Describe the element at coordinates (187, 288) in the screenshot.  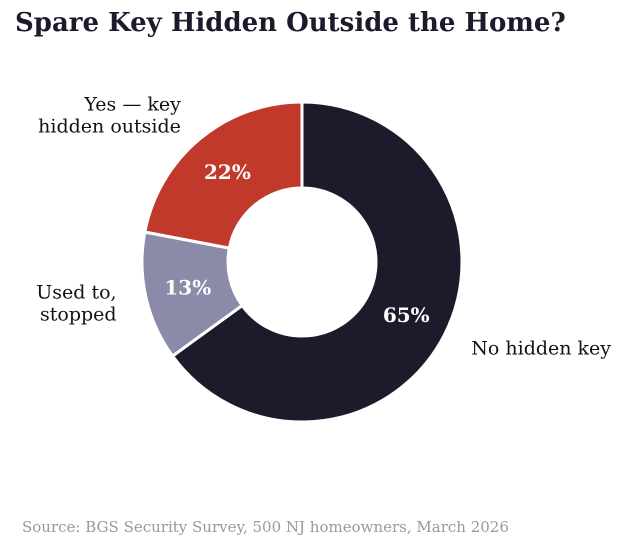
I see `slice-percent-label: 13%` at that location.